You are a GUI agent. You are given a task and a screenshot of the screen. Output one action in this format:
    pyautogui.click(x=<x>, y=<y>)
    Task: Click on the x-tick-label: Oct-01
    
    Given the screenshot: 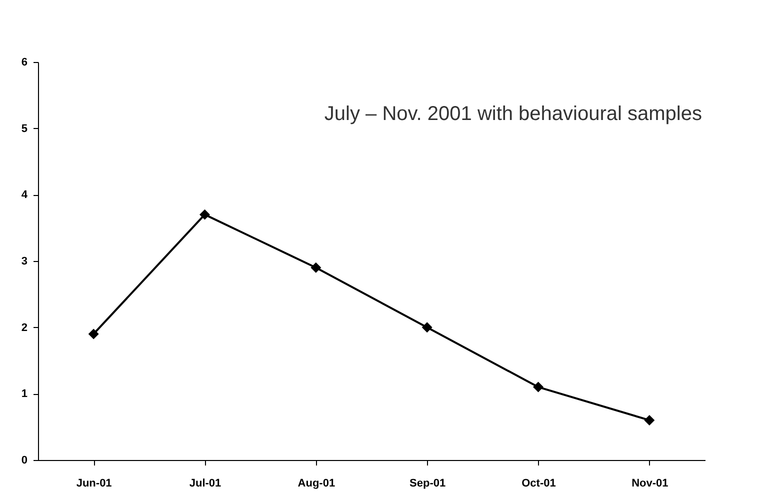 What is the action you would take?
    pyautogui.click(x=539, y=484)
    